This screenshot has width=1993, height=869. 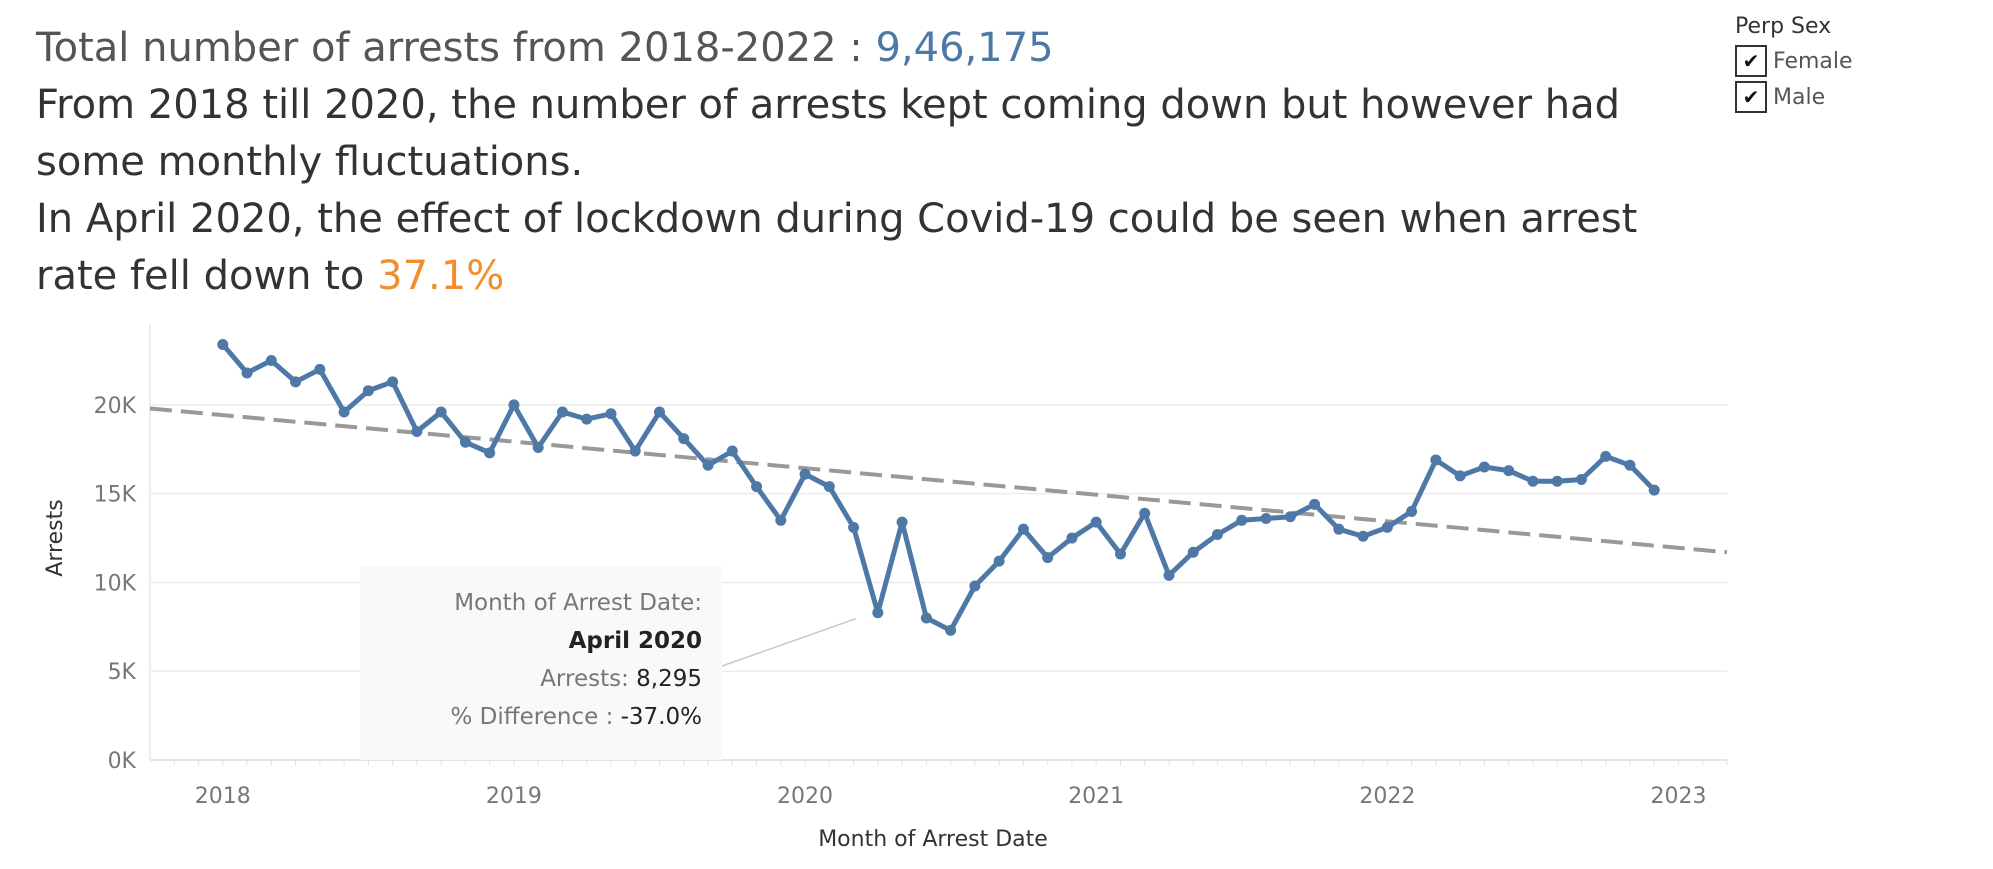 What do you see at coordinates (933, 839) in the screenshot?
I see `x-axis-label: Month of Arrest Date` at bounding box center [933, 839].